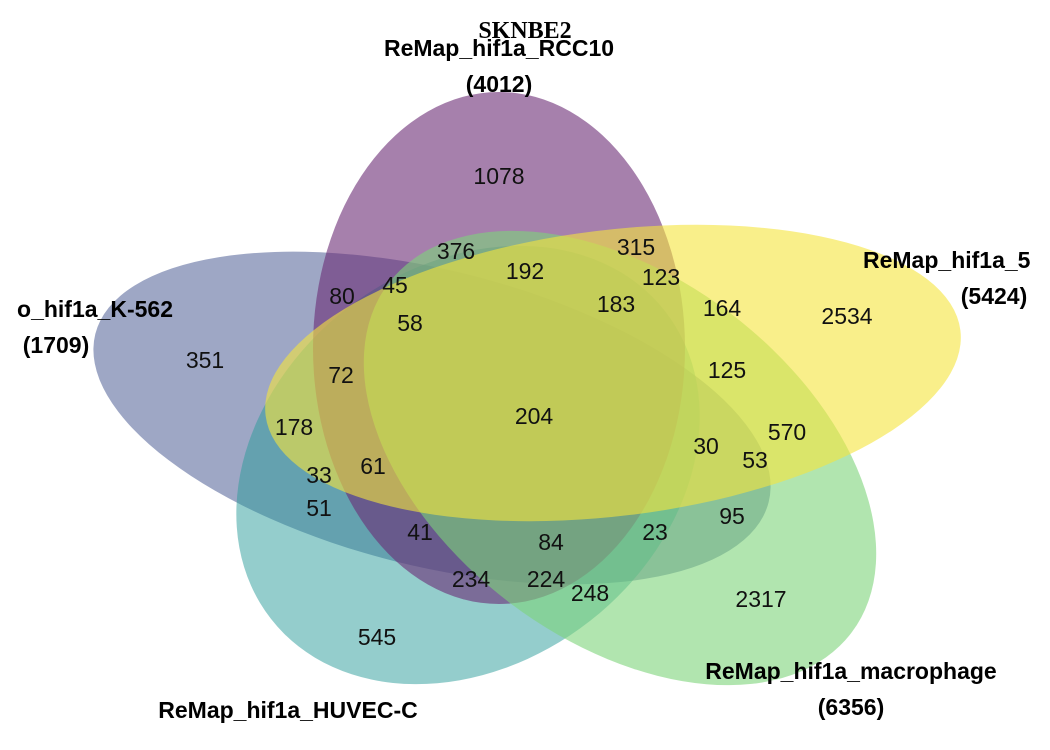 The width and height of the screenshot is (1050, 750). Describe the element at coordinates (616, 304) in the screenshot. I see `region-count: 183` at that location.